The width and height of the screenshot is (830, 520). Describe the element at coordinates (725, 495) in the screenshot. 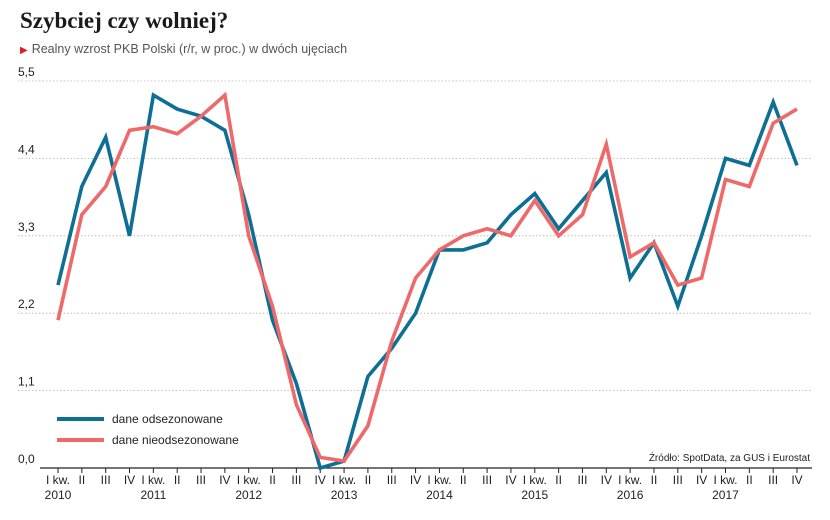

I see `x-year-label: 2017` at that location.